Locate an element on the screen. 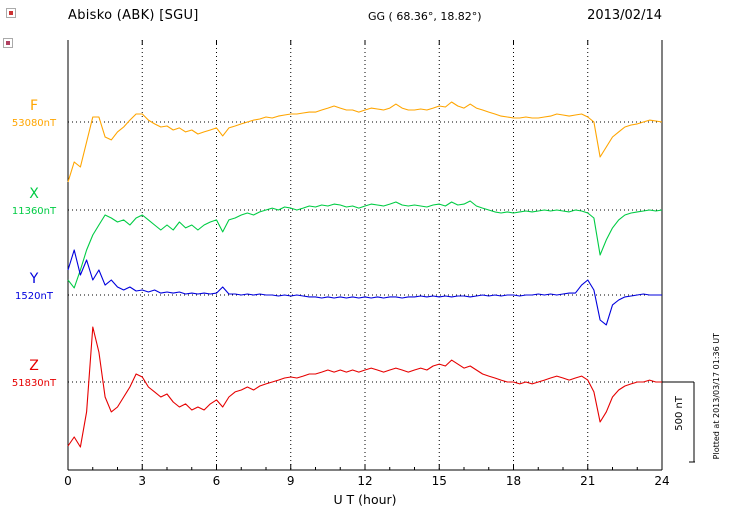 The height and width of the screenshot is (520, 730). x-tick-label-15: 15 is located at coordinates (439, 481).